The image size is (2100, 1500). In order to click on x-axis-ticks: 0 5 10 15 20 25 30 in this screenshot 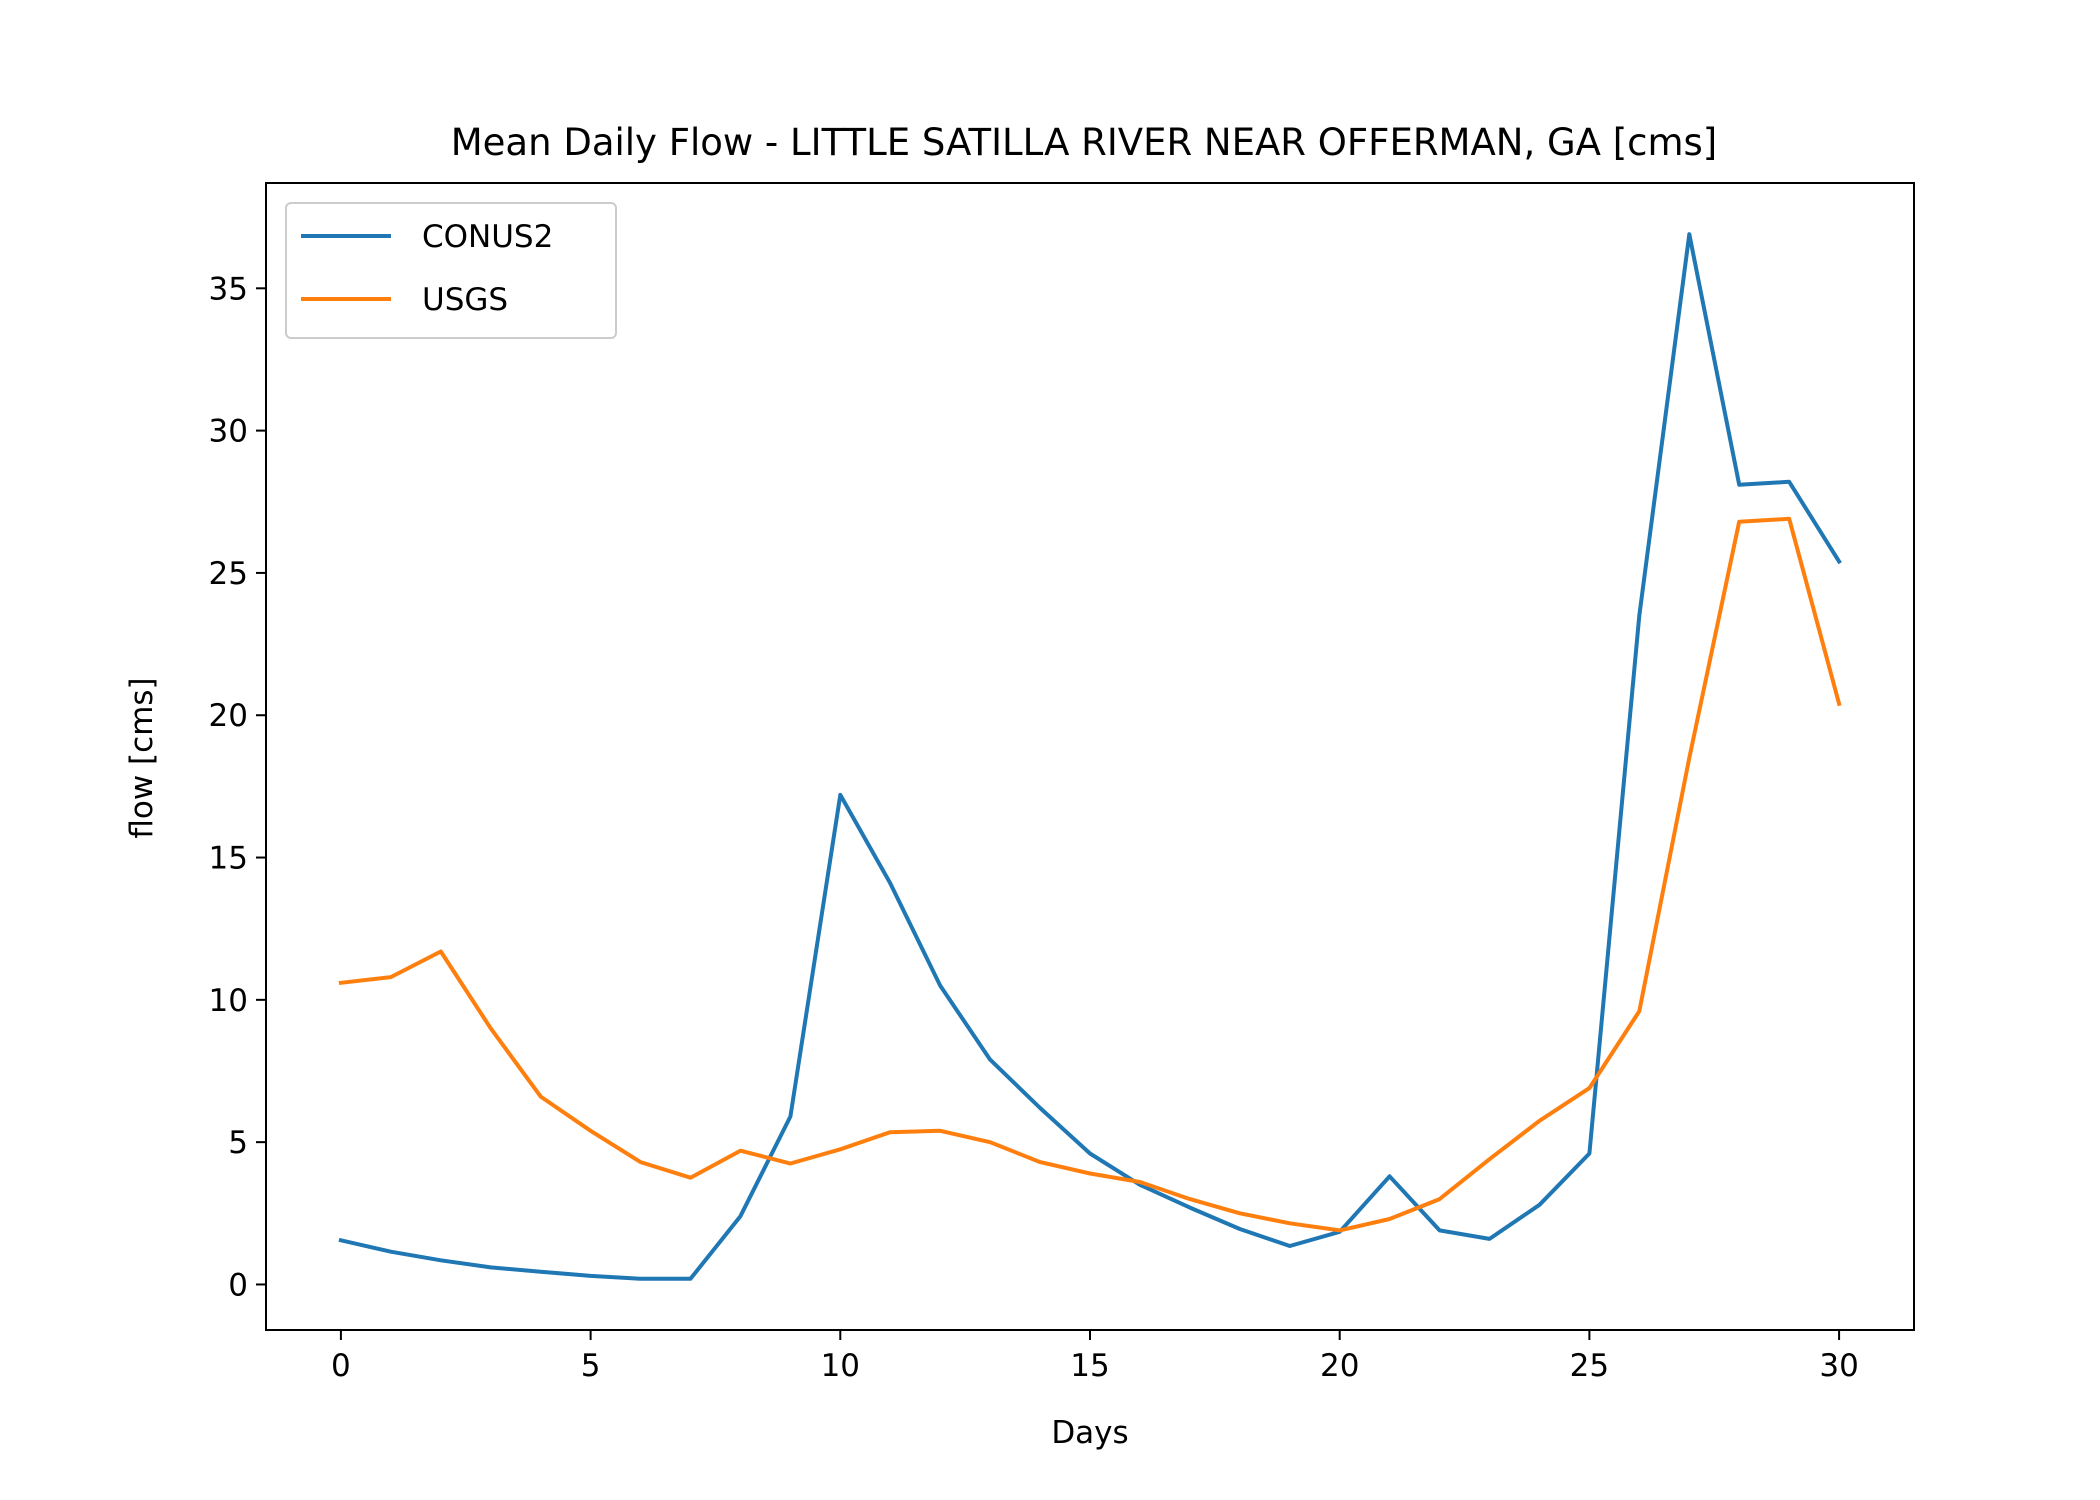, I will do `click(1095, 1357)`.